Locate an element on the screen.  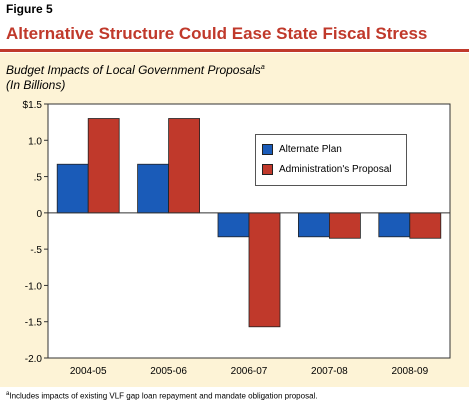
x-tick-label: 2006-07 is located at coordinates (249, 371).